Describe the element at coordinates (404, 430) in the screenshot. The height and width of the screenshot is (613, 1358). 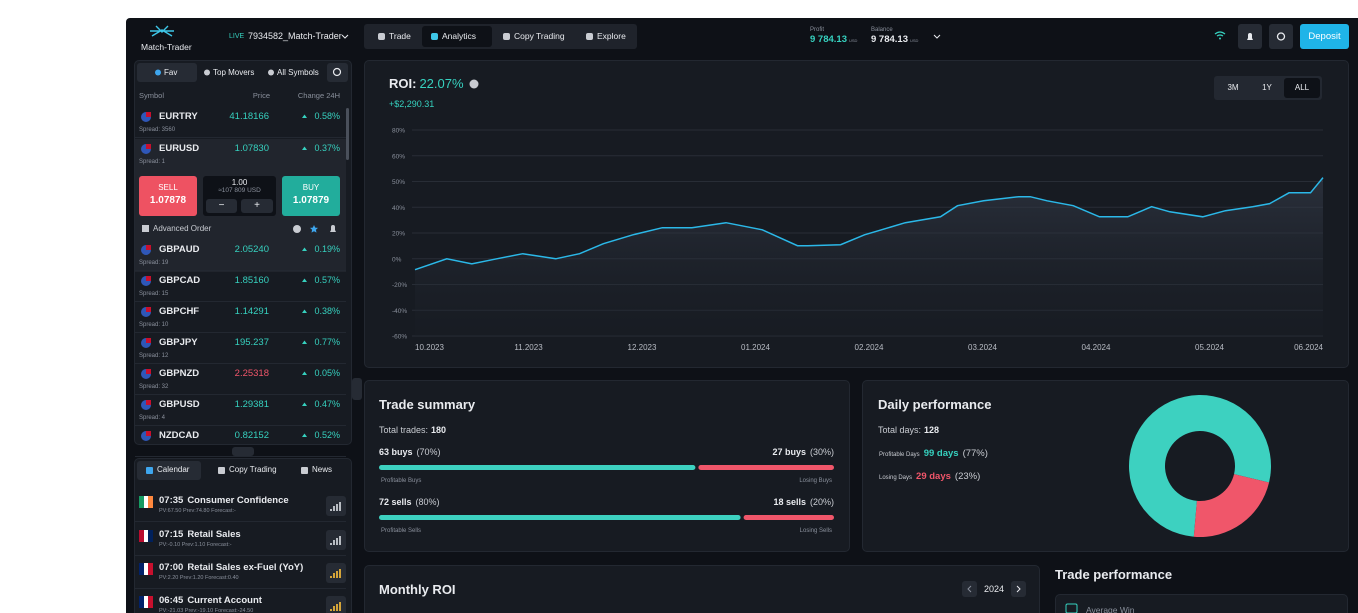
I see `total-label: Total trades:` at that location.